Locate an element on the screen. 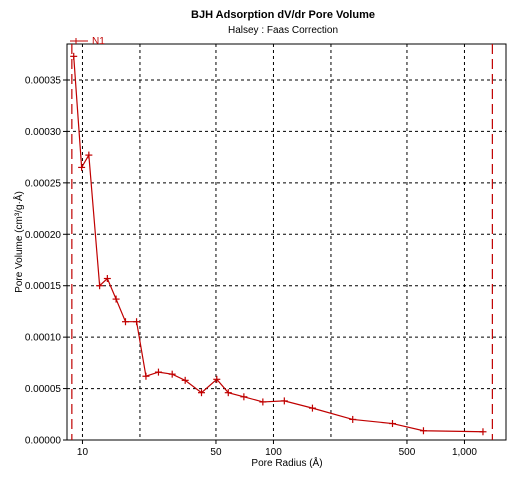 This screenshot has width=516, height=478. x-axis-label: Pore Radius (Å) is located at coordinates (286, 462).